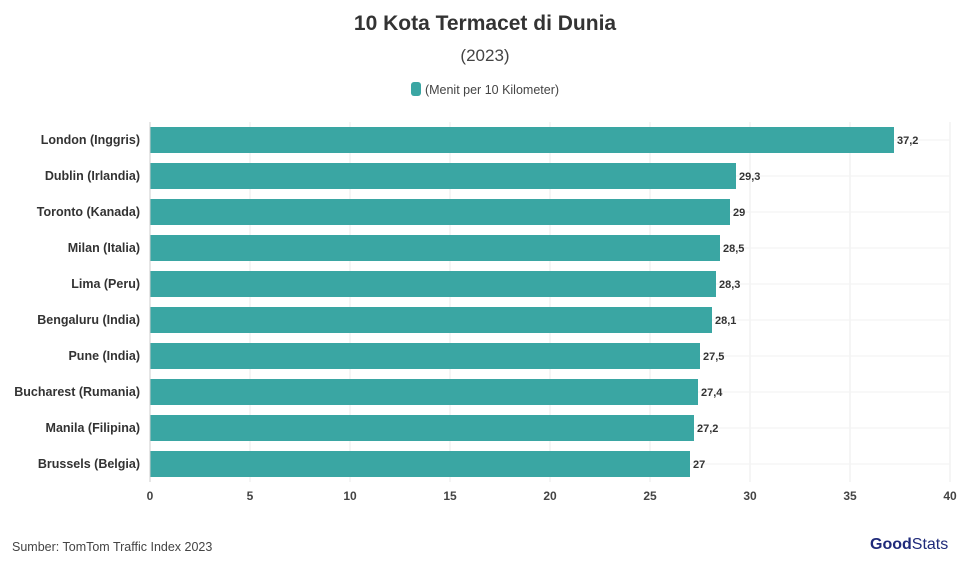 This screenshot has width=970, height=580. What do you see at coordinates (485, 55) in the screenshot?
I see `chart-subtitle: (2023)` at bounding box center [485, 55].